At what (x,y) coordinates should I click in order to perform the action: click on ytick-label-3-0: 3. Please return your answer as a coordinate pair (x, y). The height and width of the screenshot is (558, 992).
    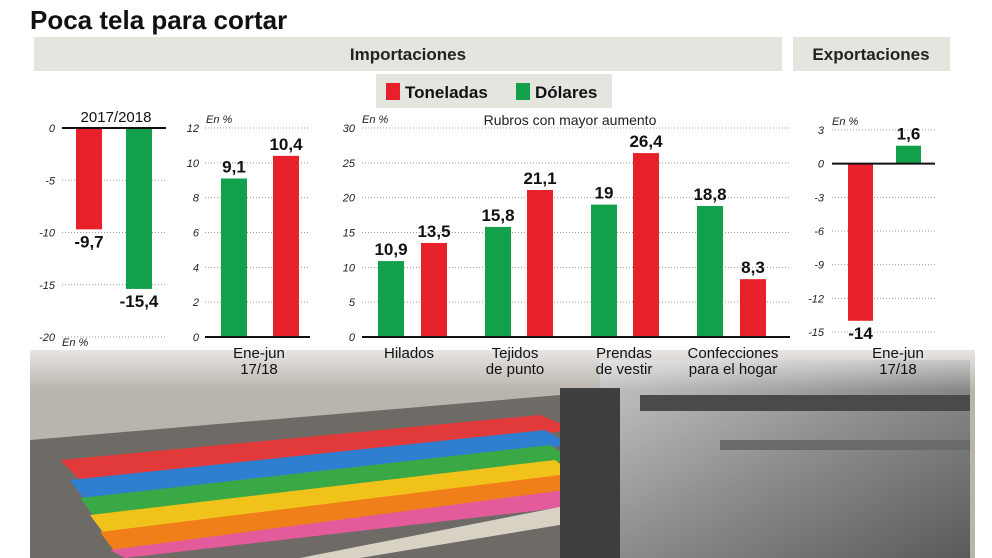
    Looking at the image, I should click on (821, 131).